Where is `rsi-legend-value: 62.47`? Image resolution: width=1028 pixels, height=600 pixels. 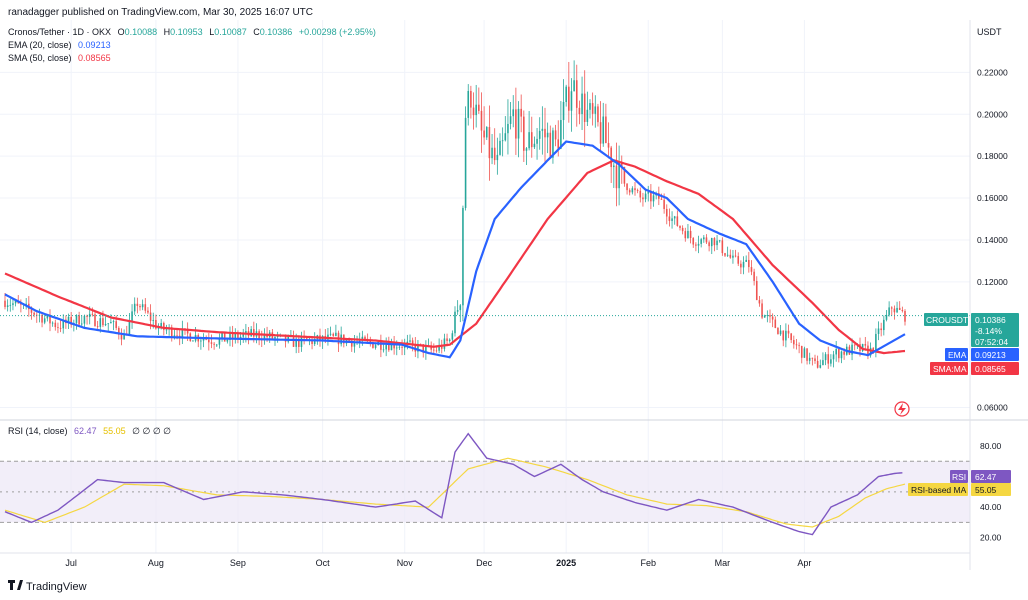 rsi-legend-value: 62.47 is located at coordinates (85, 431).